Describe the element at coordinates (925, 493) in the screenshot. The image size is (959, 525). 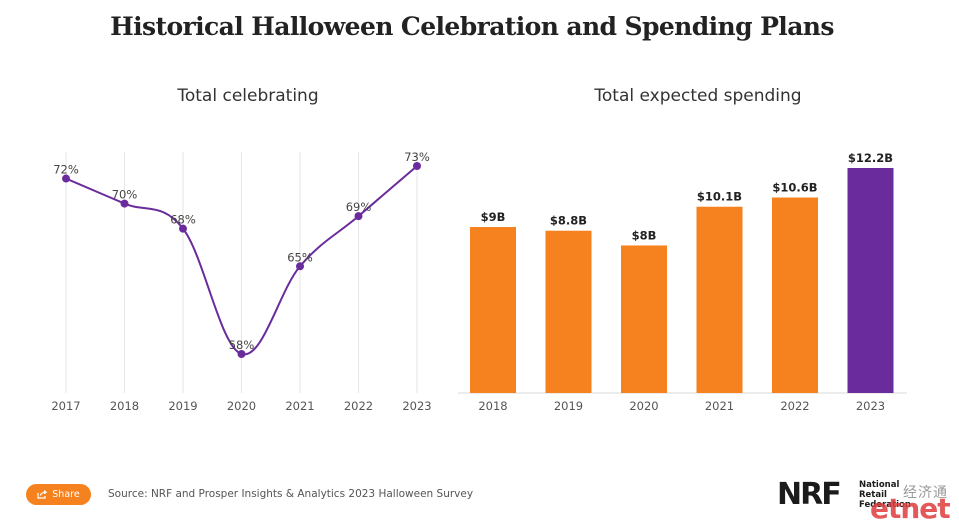
I see `watermark-chinese: 经济通` at that location.